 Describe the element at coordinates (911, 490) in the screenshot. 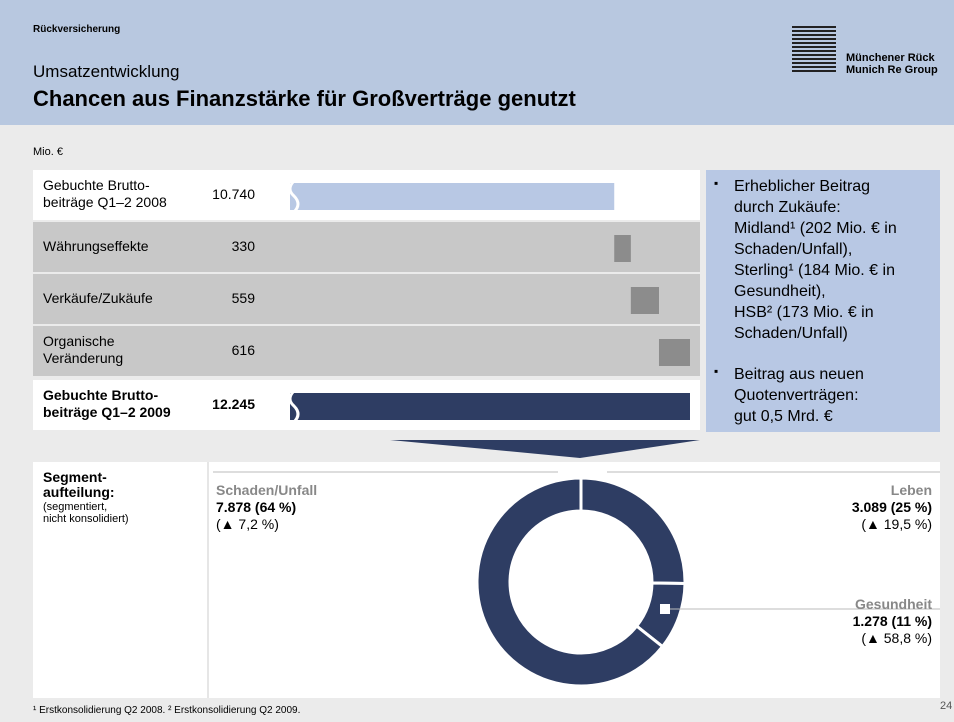

I see `segment-name: Leben` at that location.